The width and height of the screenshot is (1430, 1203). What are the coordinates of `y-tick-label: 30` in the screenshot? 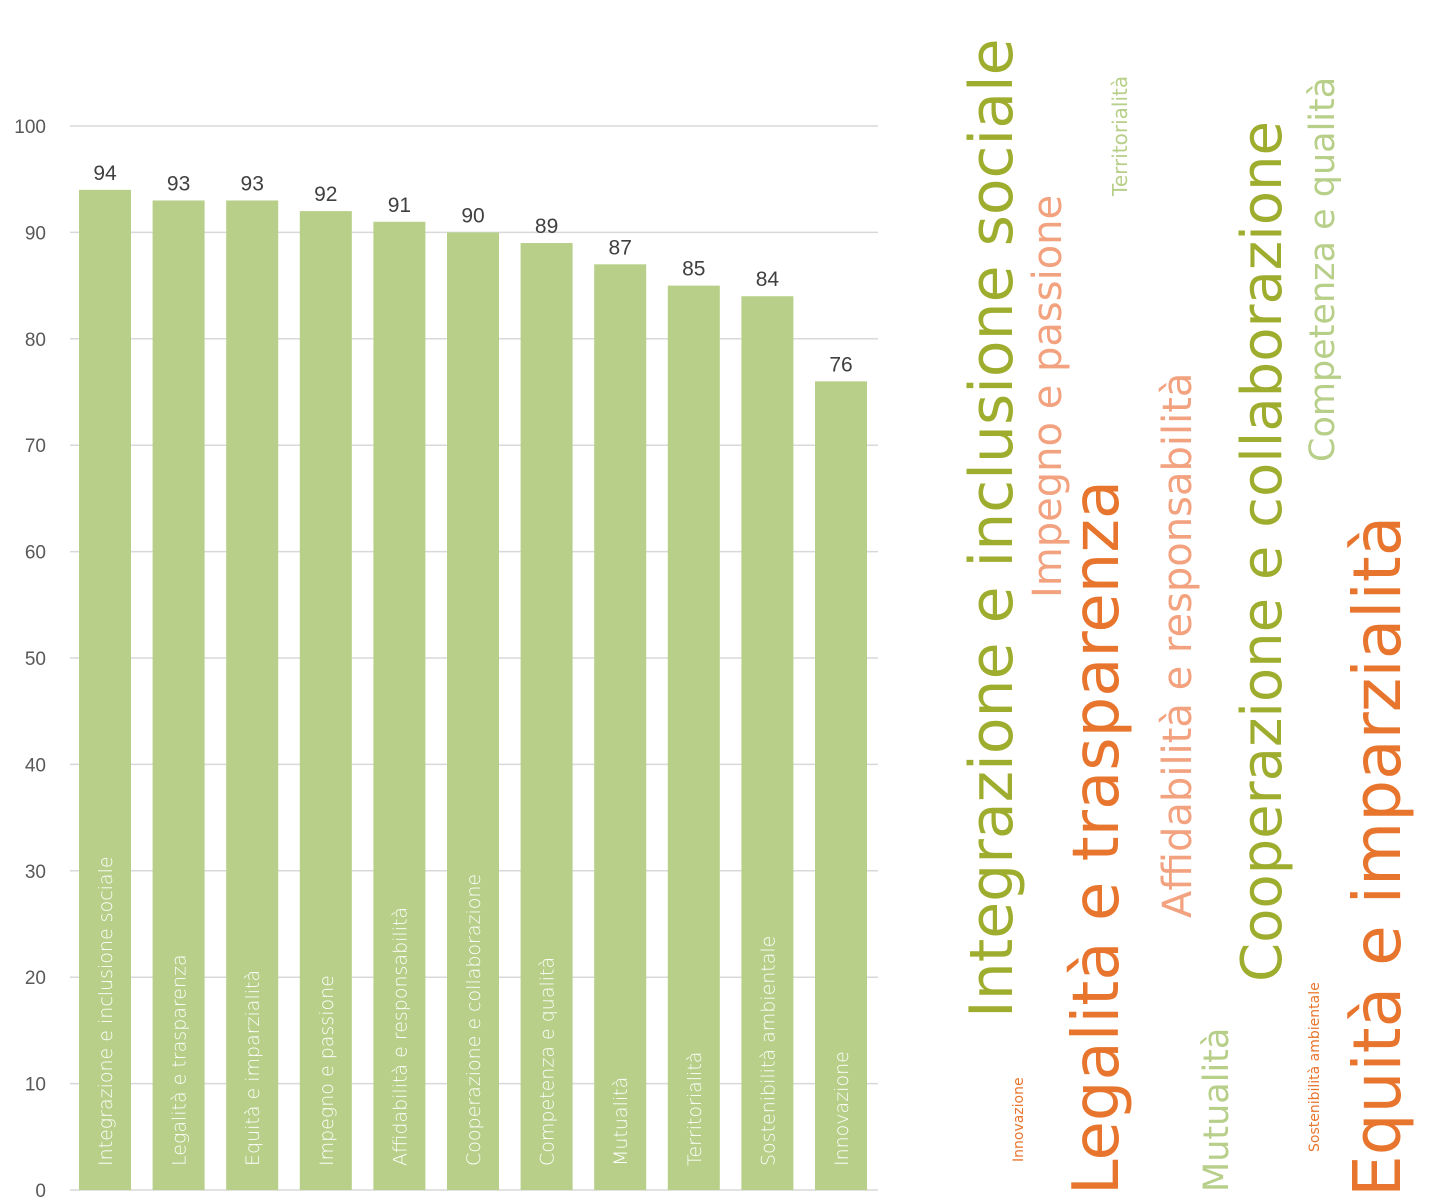 It's located at (35, 872).